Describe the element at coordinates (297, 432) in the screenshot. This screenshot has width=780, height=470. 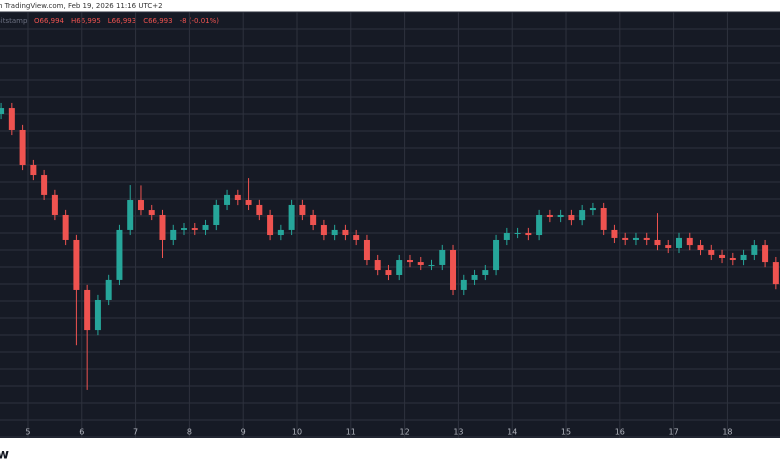
I see `x-tick-label: 10` at that location.